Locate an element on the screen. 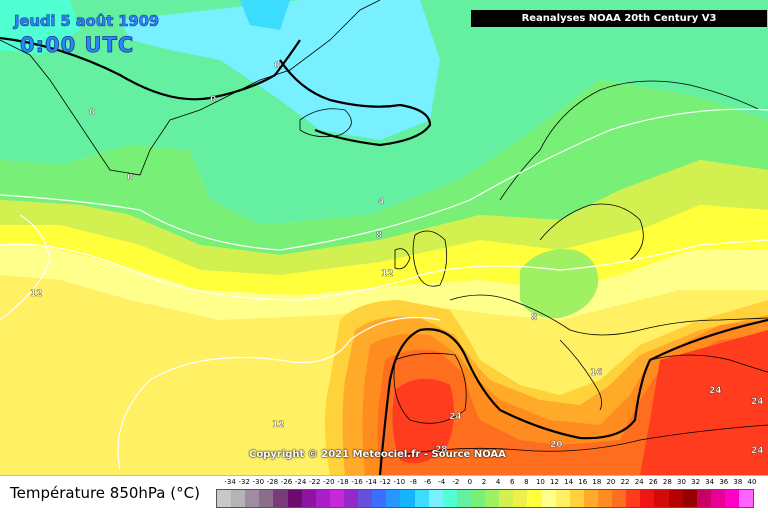  legend-tick-label: 16 is located at coordinates (582, 482).